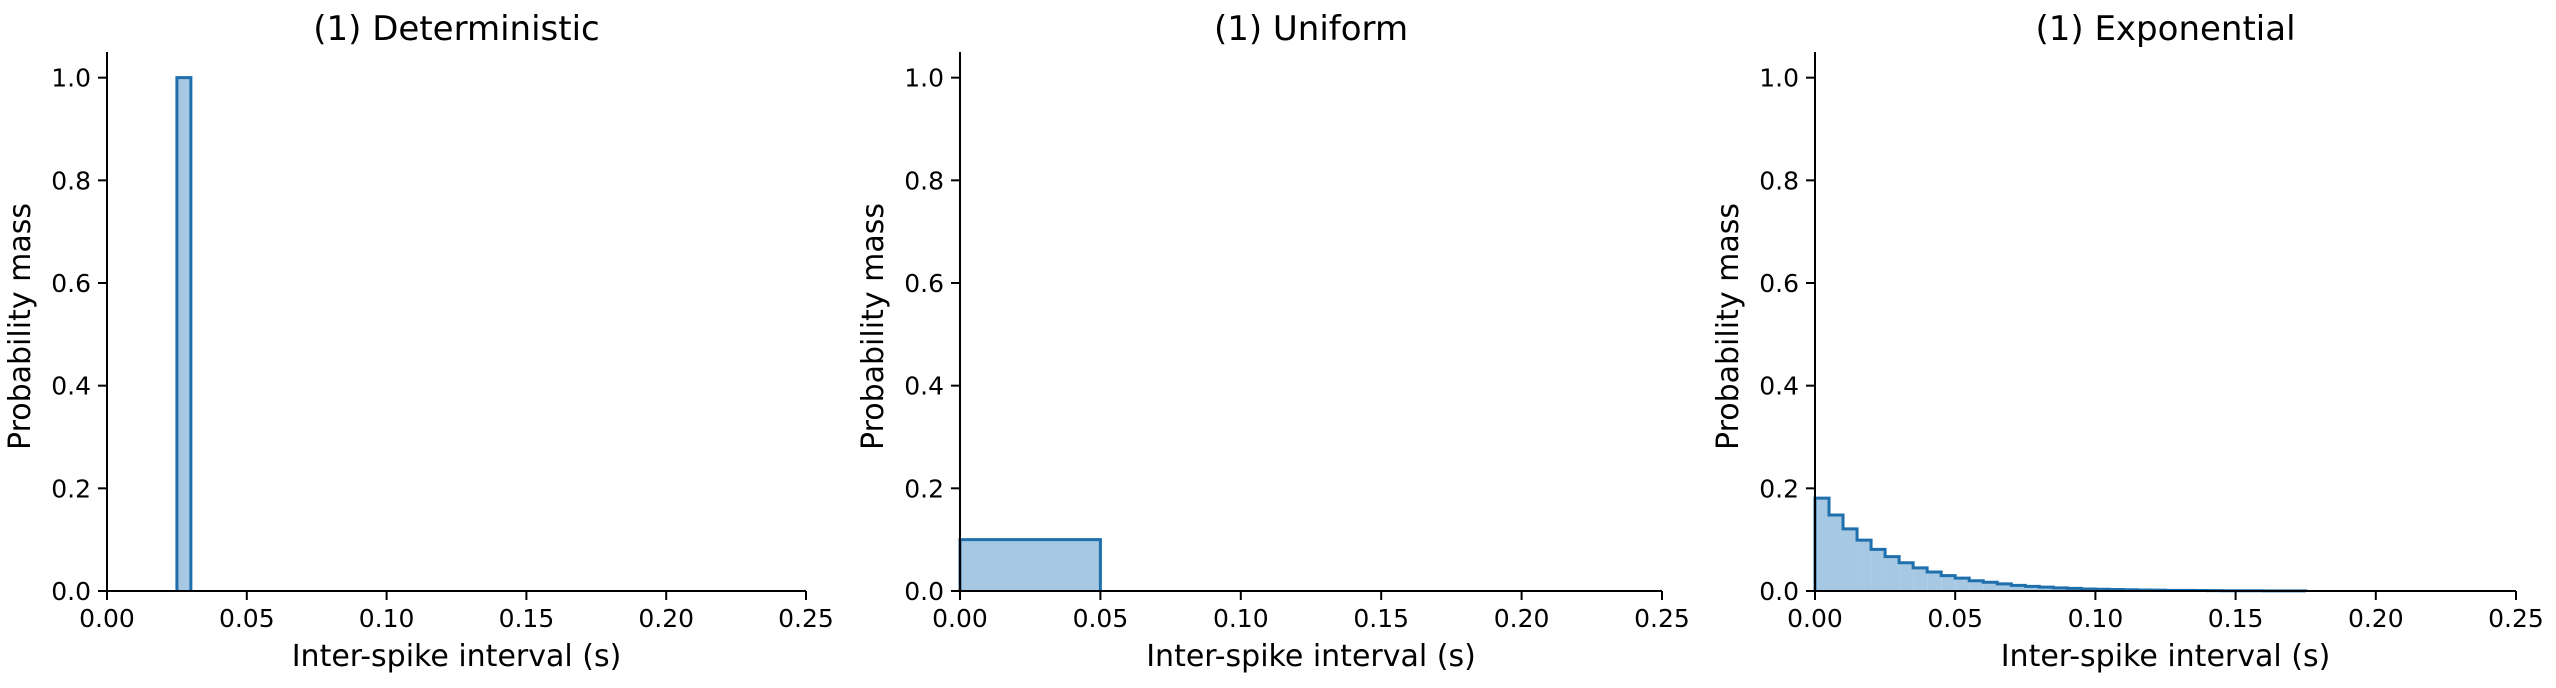 This screenshot has height=688, width=2556. I want to click on chart-title: (1) Exponential, so click(2165, 29).